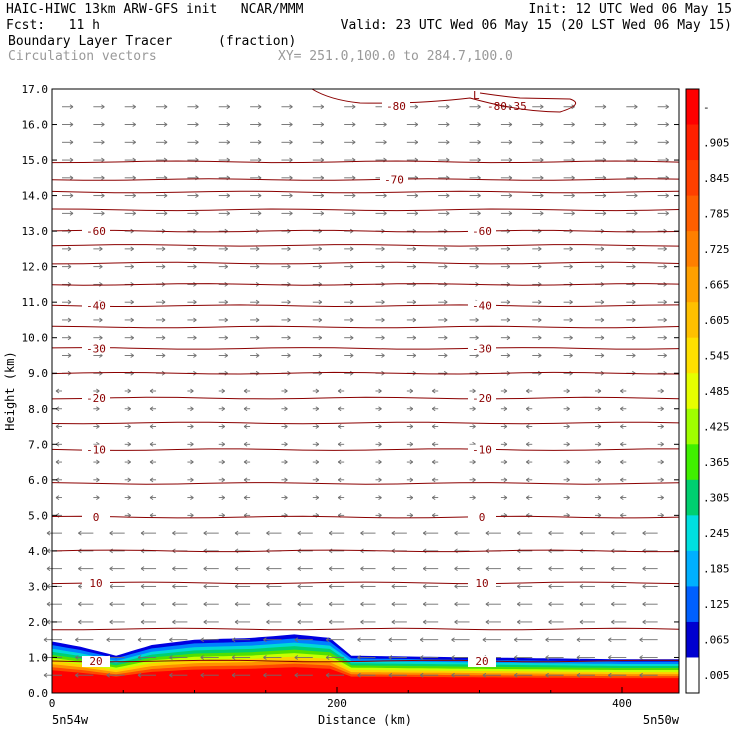 This screenshot has width=740, height=740. I want to click on colorbar-label: .665, so click(716, 284).